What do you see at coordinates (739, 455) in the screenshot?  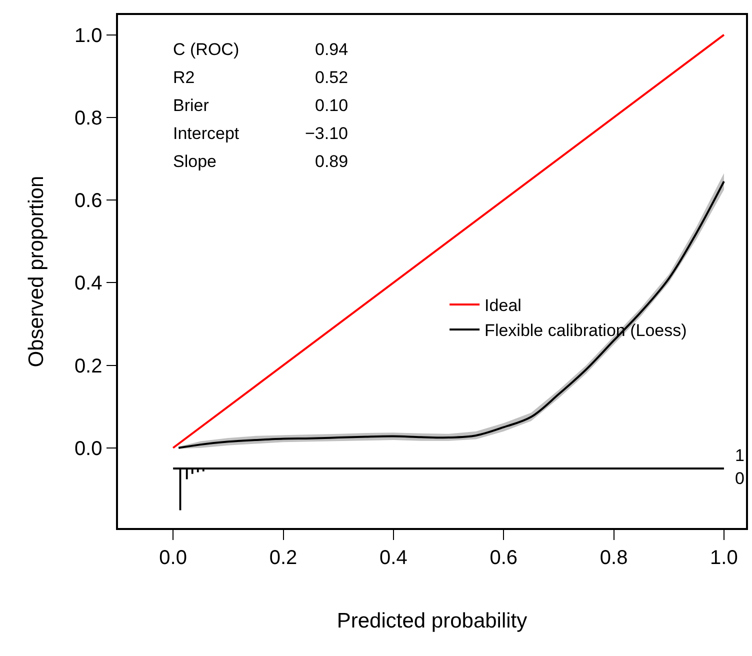 I see `annotation: 1` at bounding box center [739, 455].